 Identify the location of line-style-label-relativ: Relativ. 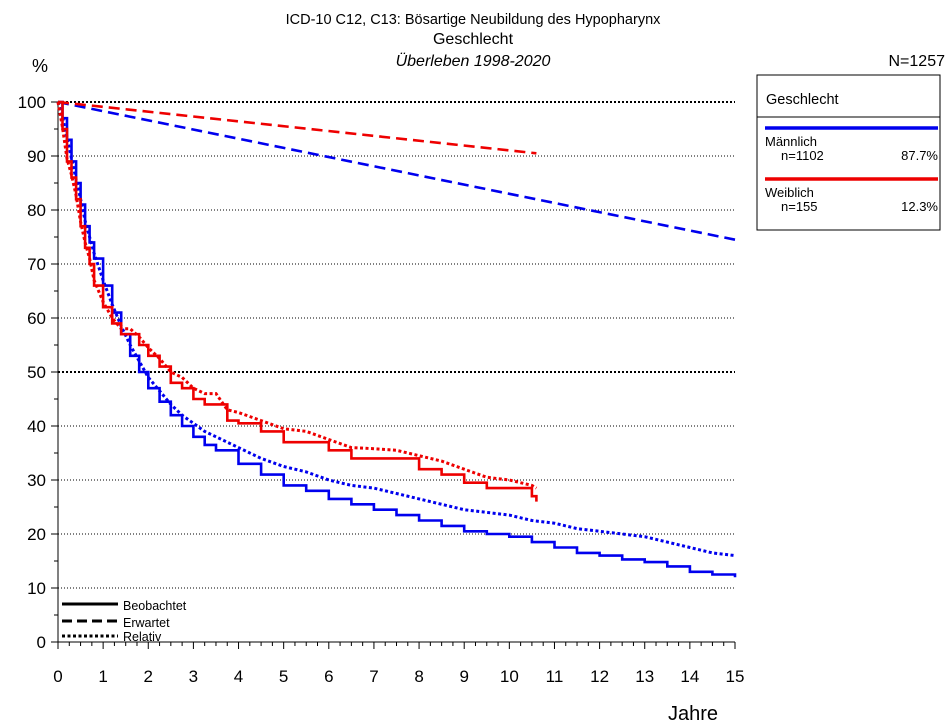
(142, 637).